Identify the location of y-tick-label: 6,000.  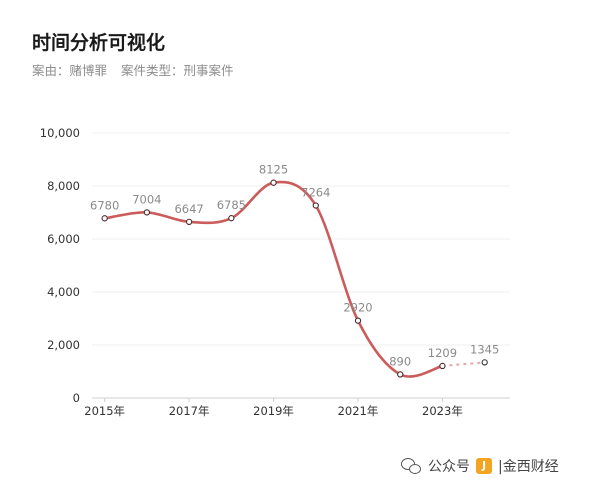
(63, 239).